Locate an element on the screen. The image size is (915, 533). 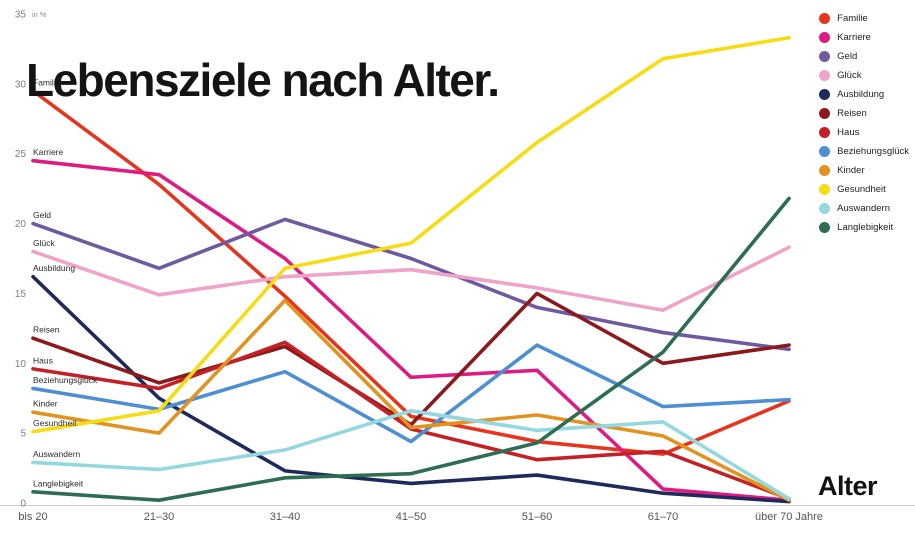
y-tick-label: 35 is located at coordinates (21, 15).